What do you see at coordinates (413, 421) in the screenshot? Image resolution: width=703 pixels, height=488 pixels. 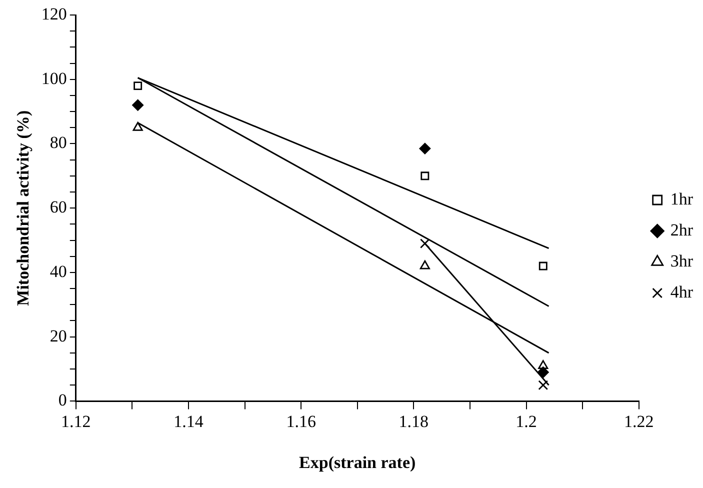 I see `x-tick-label: 1.18` at bounding box center [413, 421].